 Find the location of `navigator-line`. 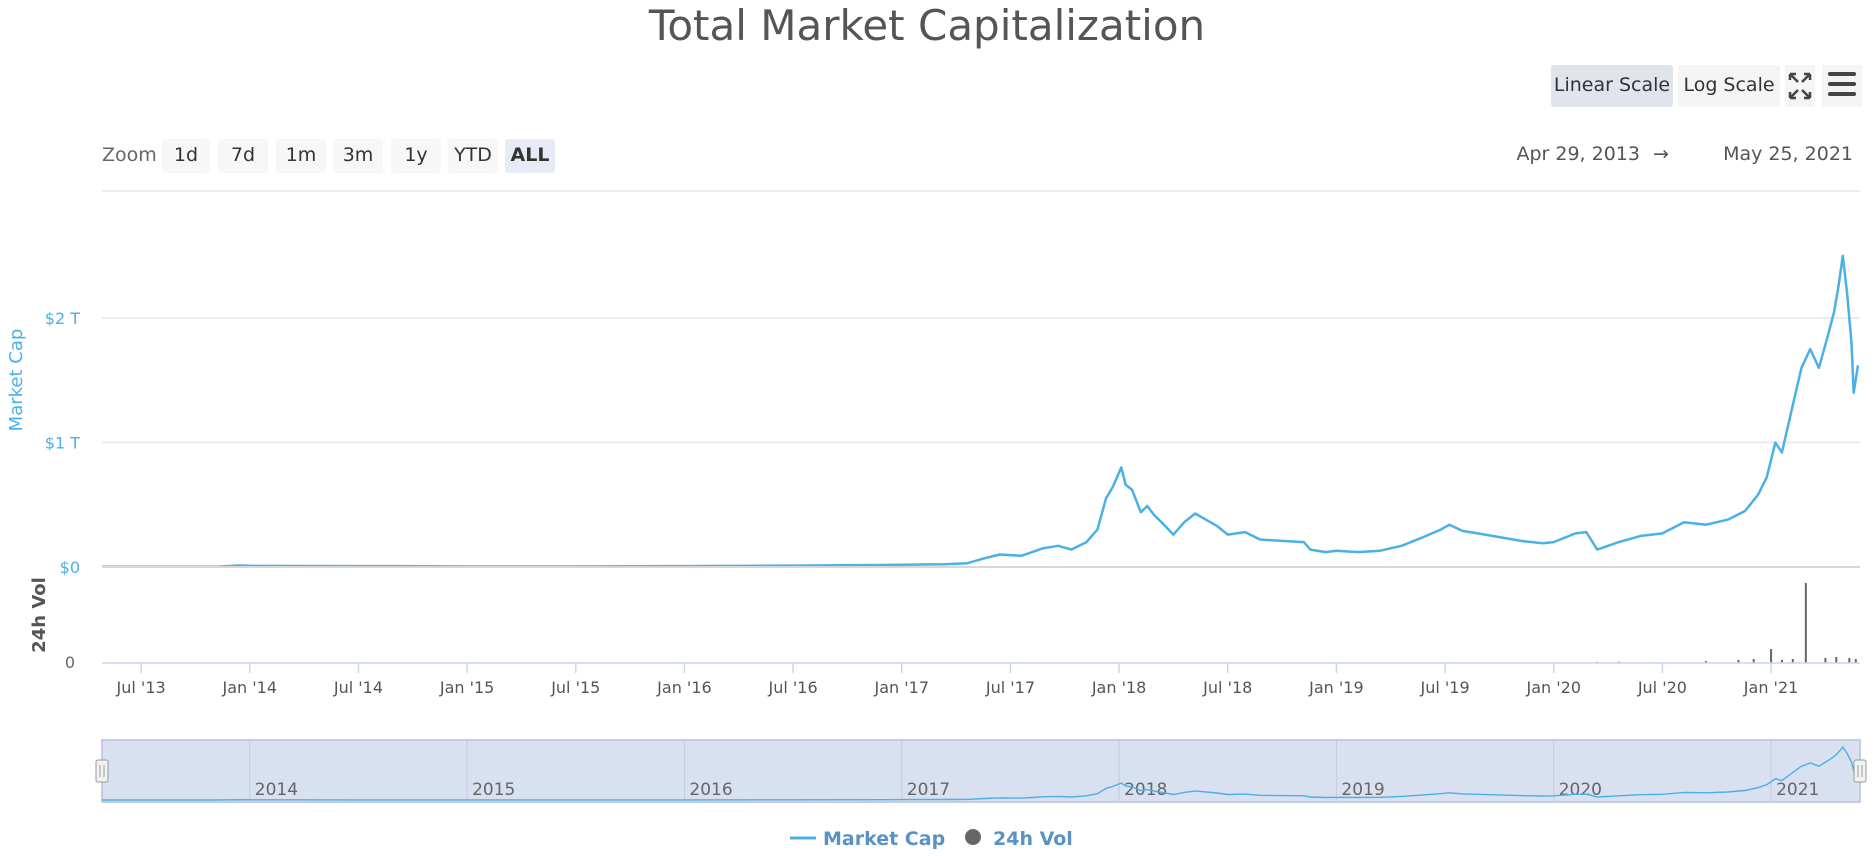

navigator-line is located at coordinates (980, 773).